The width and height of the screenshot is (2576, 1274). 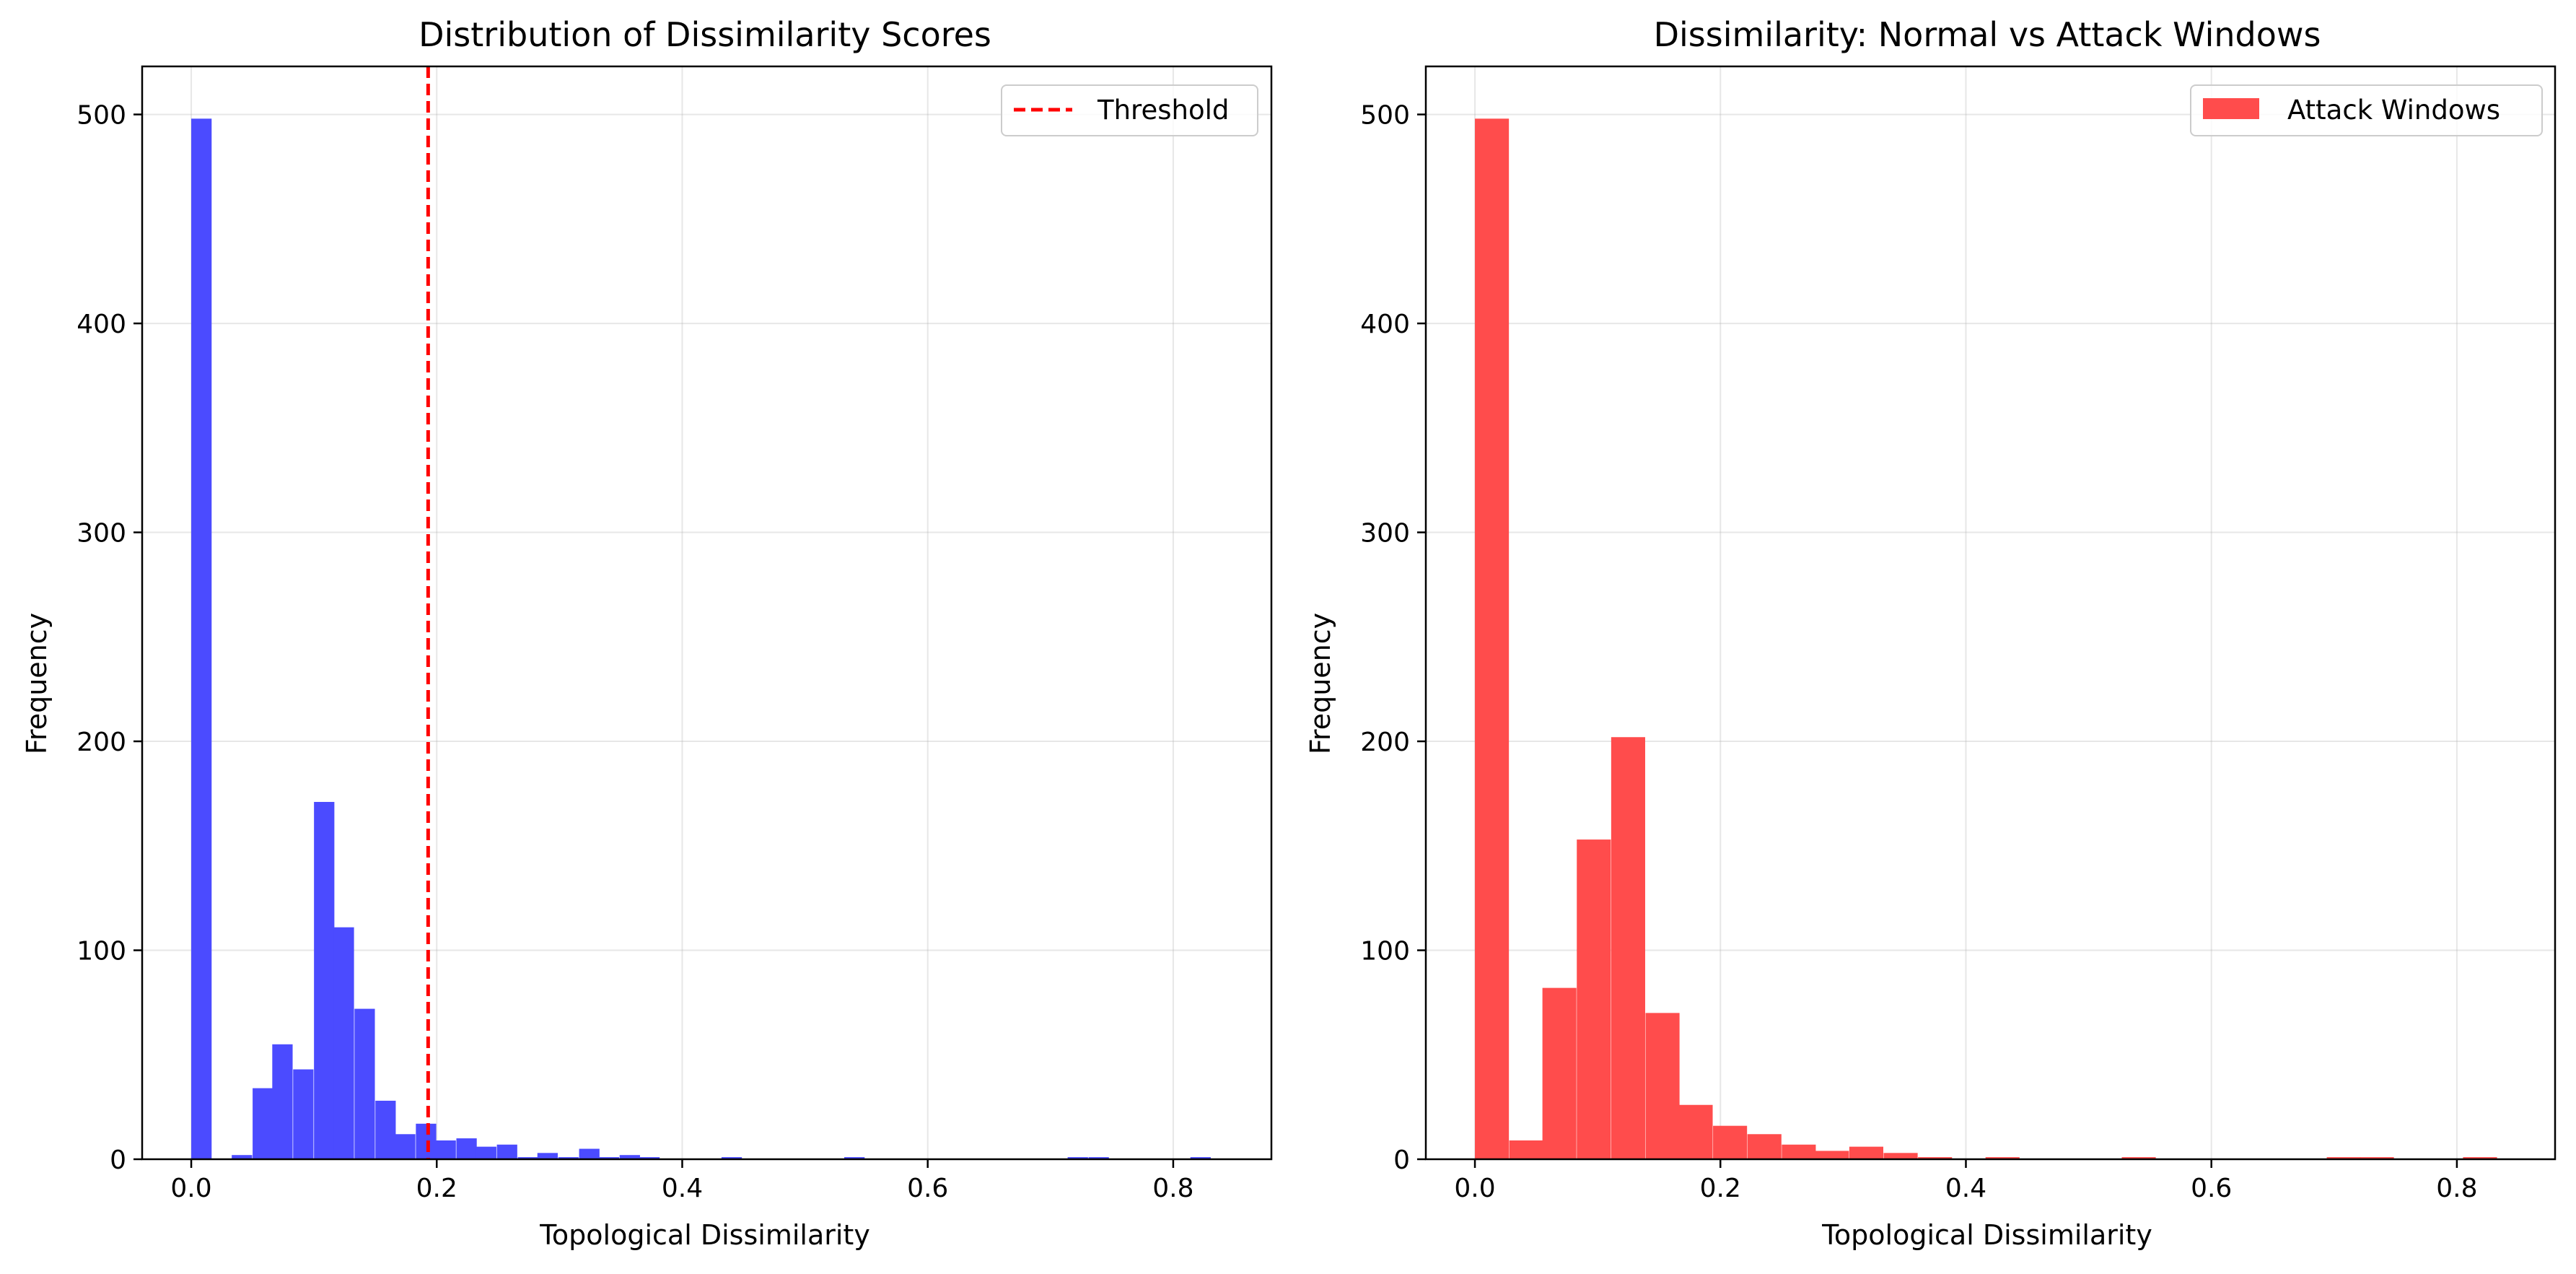 What do you see at coordinates (705, 34) in the screenshot?
I see `chart-title: Distribution of Dissimilarity Scores` at bounding box center [705, 34].